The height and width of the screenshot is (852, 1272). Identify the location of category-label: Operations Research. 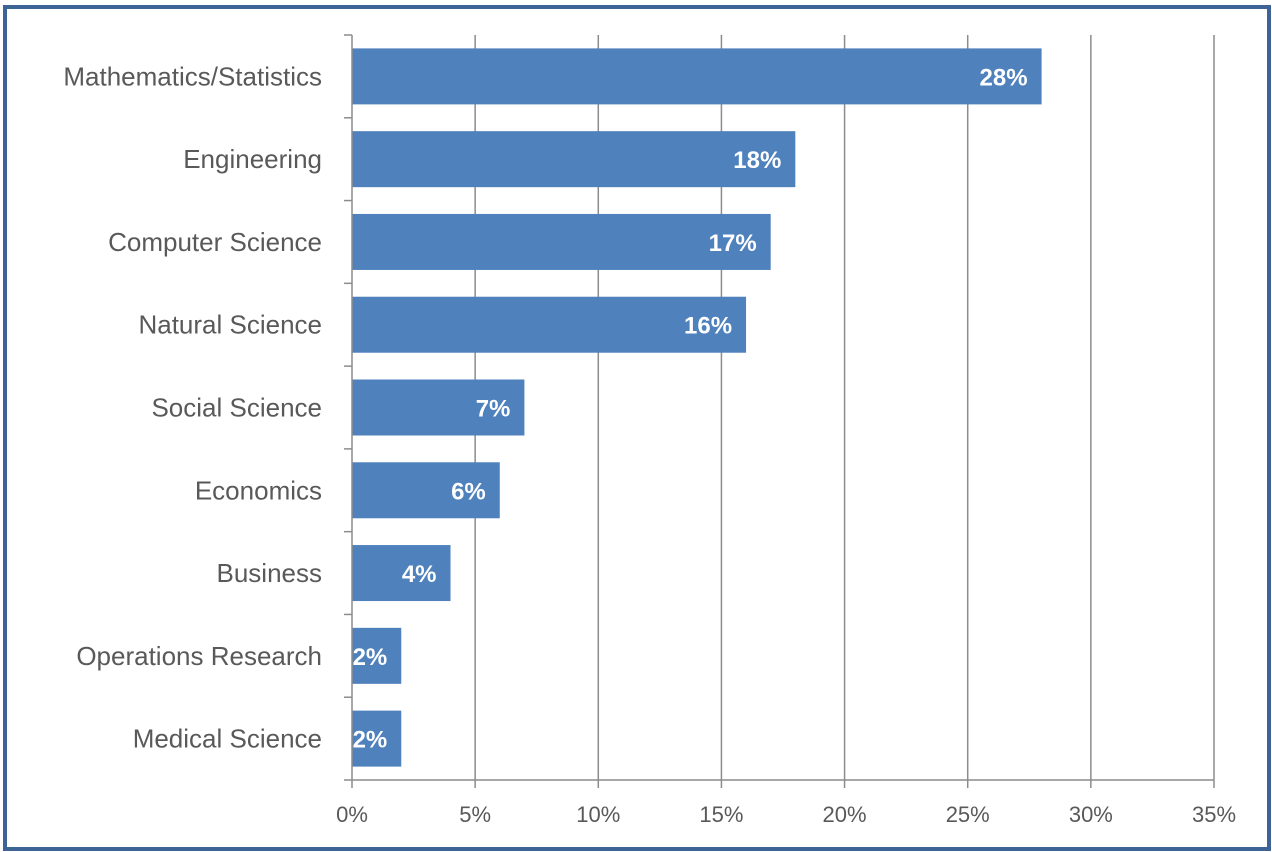
(199, 656).